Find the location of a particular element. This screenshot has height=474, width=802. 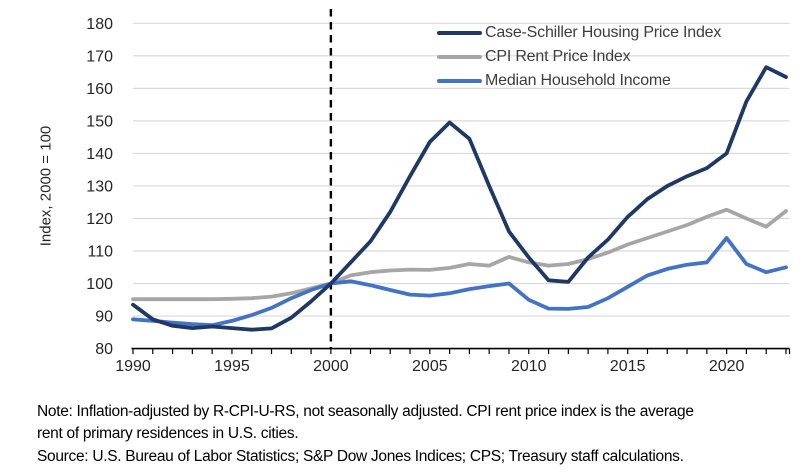

y-tick-label: 160 is located at coordinates (99, 89).